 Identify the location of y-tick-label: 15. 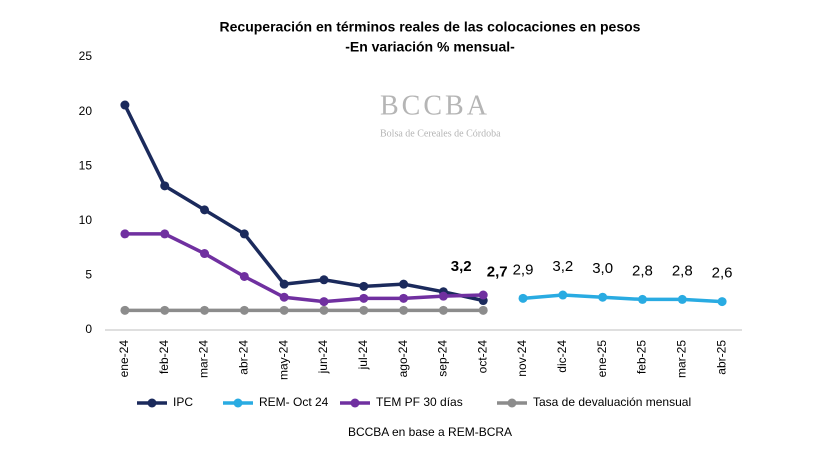
(86, 165).